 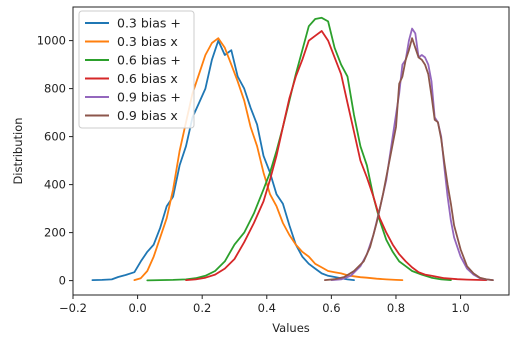 What do you see at coordinates (55, 233) in the screenshot?
I see `y-tick-label: 200` at bounding box center [55, 233].